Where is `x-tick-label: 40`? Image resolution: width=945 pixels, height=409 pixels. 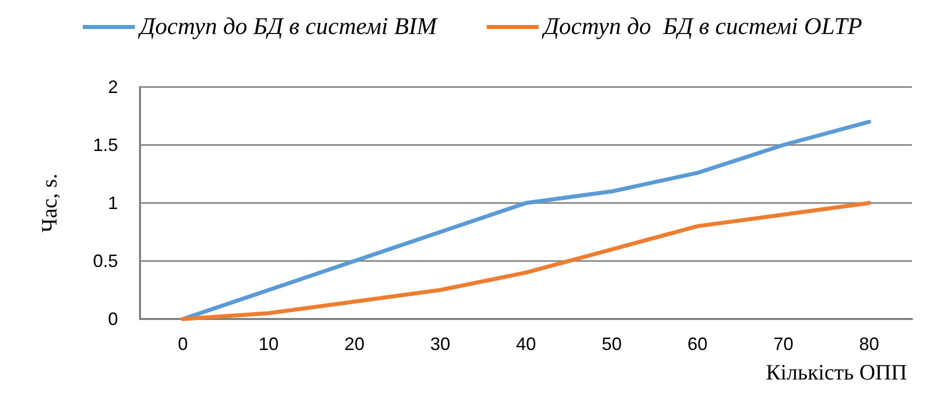
x-tick-label: 40 is located at coordinates (526, 344).